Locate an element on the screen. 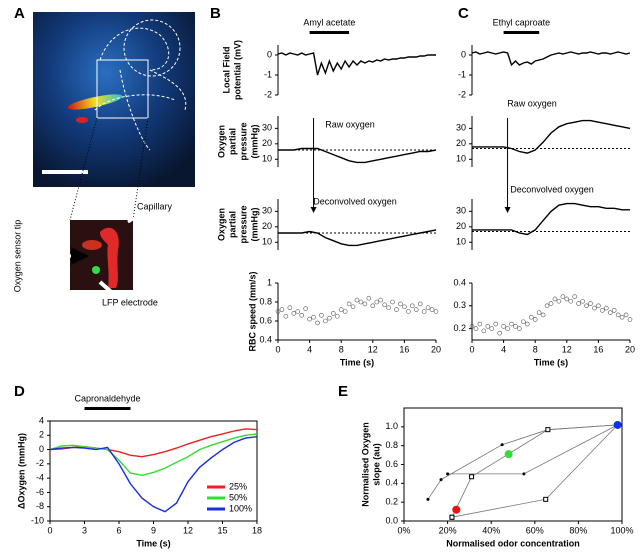 This screenshot has height=556, width=640. y-tick-label: -6 is located at coordinates (40, 492).